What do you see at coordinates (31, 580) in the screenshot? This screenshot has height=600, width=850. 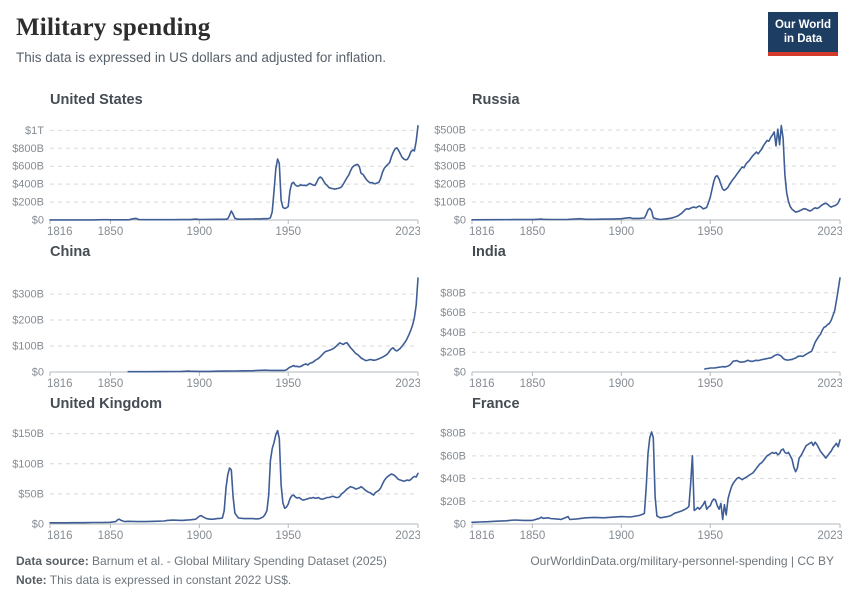 I see `note-label: Note:` at bounding box center [31, 580].